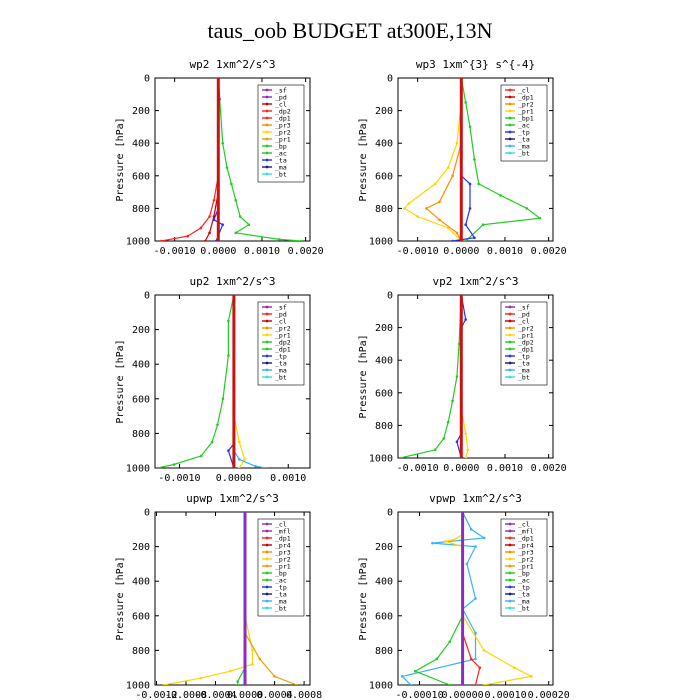 This screenshot has height=700, width=700. What do you see at coordinates (549, 251) in the screenshot?
I see `x-tick-label: 0.0020` at bounding box center [549, 251].